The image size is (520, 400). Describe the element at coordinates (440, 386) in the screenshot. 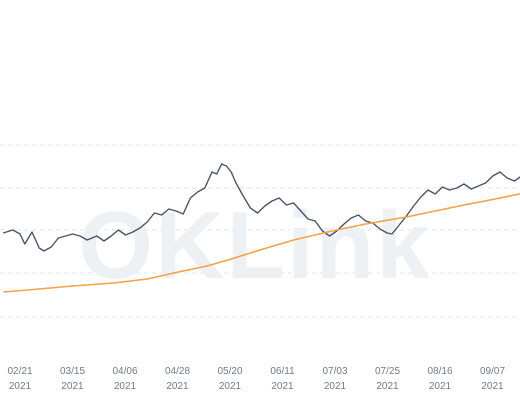

I see `x-tick-year-9: 2021` at that location.